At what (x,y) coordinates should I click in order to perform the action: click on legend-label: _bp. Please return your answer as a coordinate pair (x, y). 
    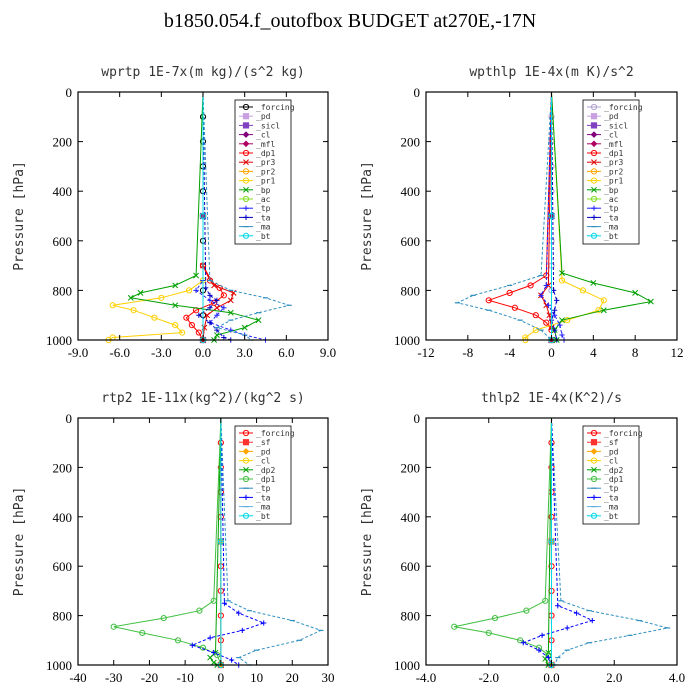
    Looking at the image, I should click on (263, 190).